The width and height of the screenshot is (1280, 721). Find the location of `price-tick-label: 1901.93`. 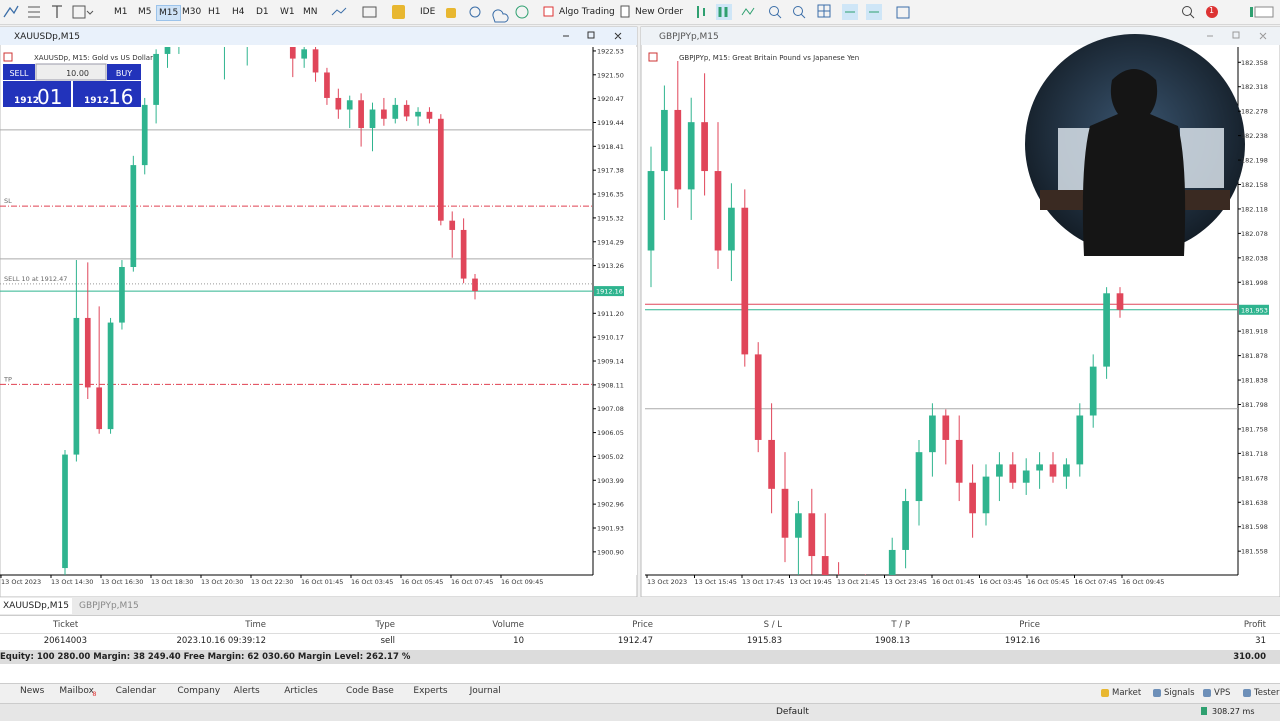

price-tick-label: 1901.93 is located at coordinates (610, 528).